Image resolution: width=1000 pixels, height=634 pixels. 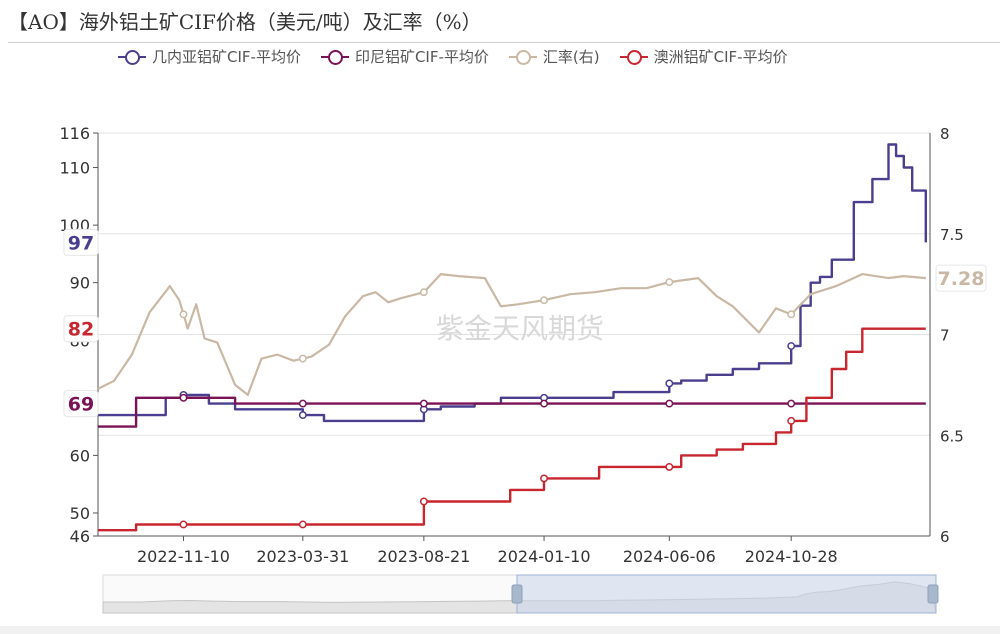 I want to click on data-zoom-slider, so click(x=520, y=594).